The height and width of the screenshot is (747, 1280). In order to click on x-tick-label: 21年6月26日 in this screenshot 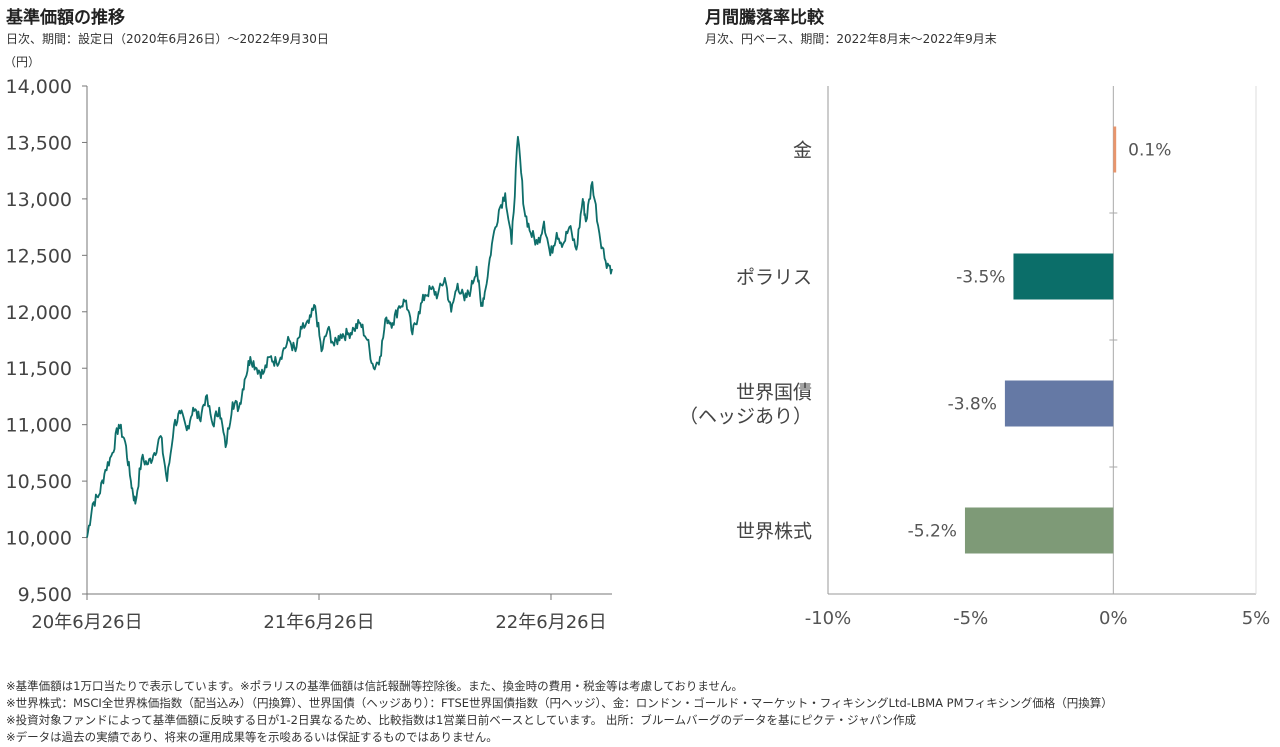, I will do `click(318, 622)`.